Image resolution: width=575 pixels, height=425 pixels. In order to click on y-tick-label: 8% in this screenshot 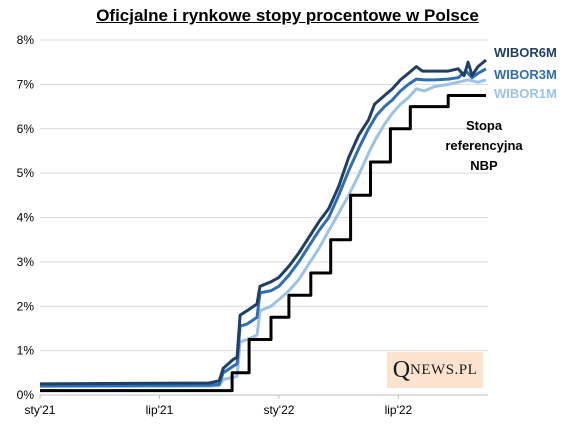, I will do `click(26, 40)`.